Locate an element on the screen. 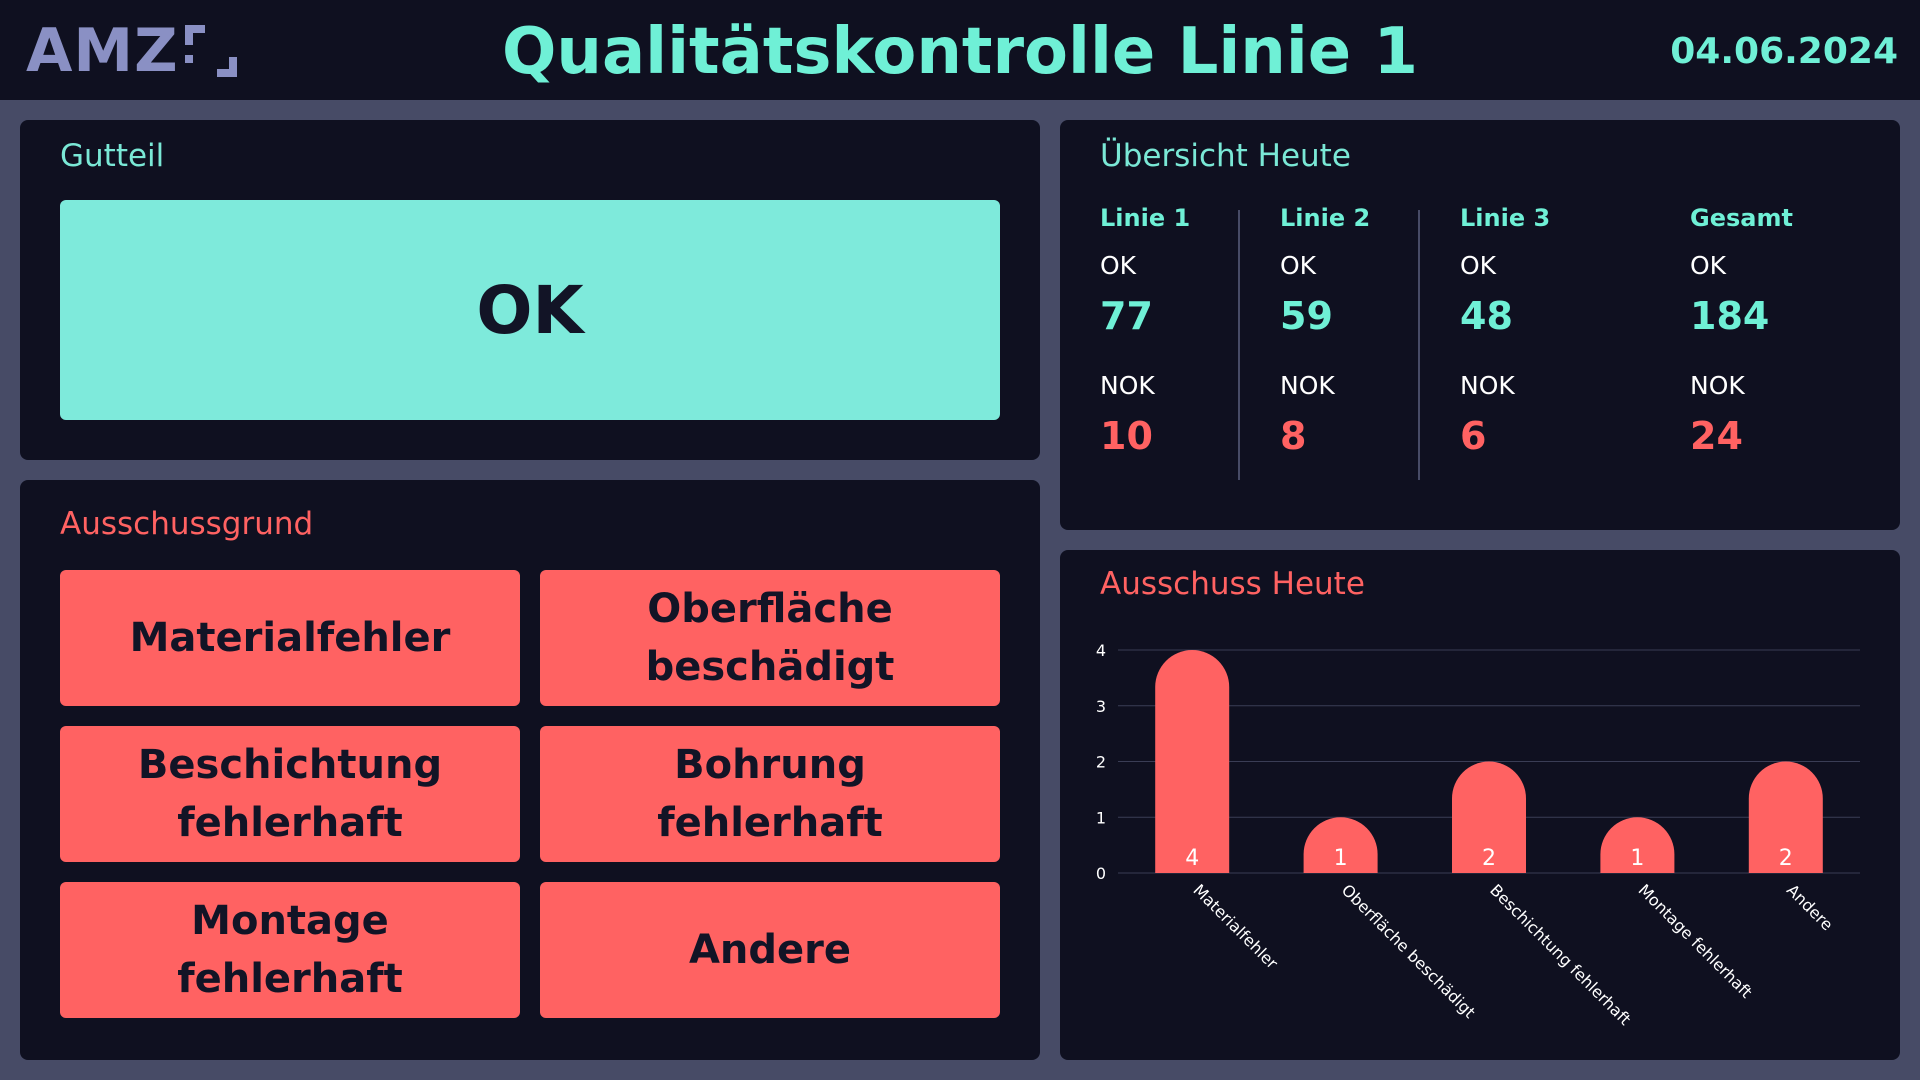  nok-count: 10 is located at coordinates (1126, 436).